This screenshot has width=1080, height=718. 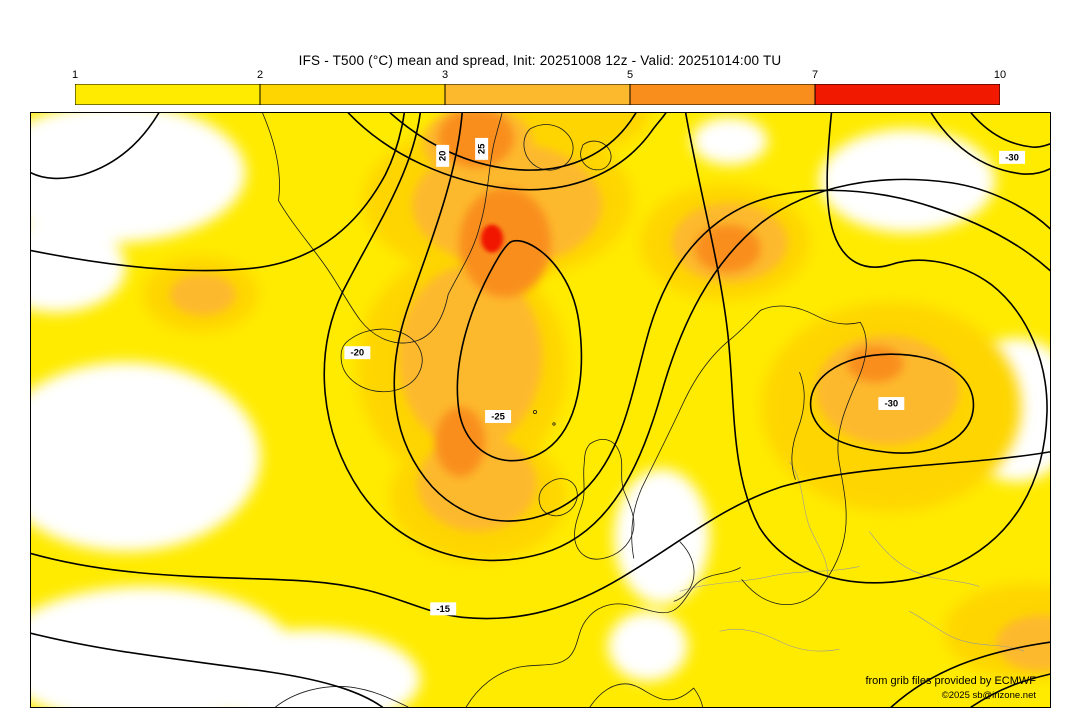 What do you see at coordinates (1000, 75) in the screenshot?
I see `colorbar-tick: 10` at bounding box center [1000, 75].